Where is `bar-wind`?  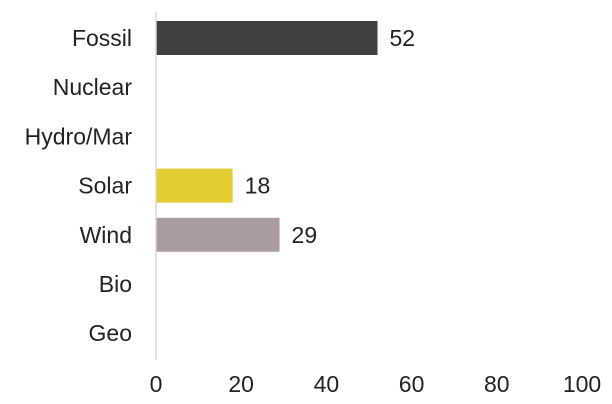 bar-wind is located at coordinates (218, 234).